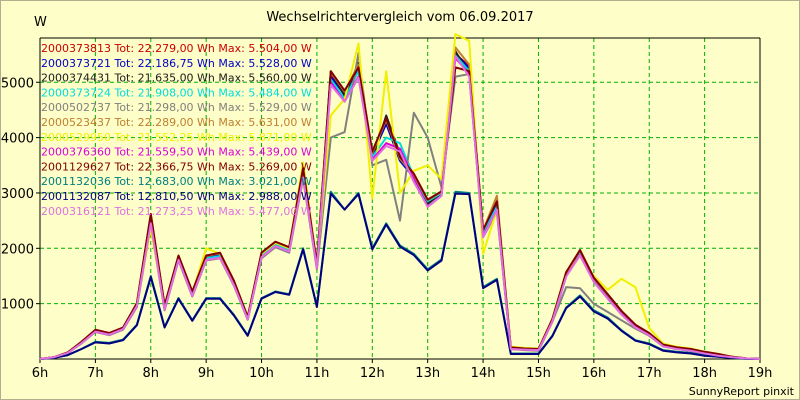 This screenshot has height=400, width=800. I want to click on x-tick-label: 13h, so click(427, 373).